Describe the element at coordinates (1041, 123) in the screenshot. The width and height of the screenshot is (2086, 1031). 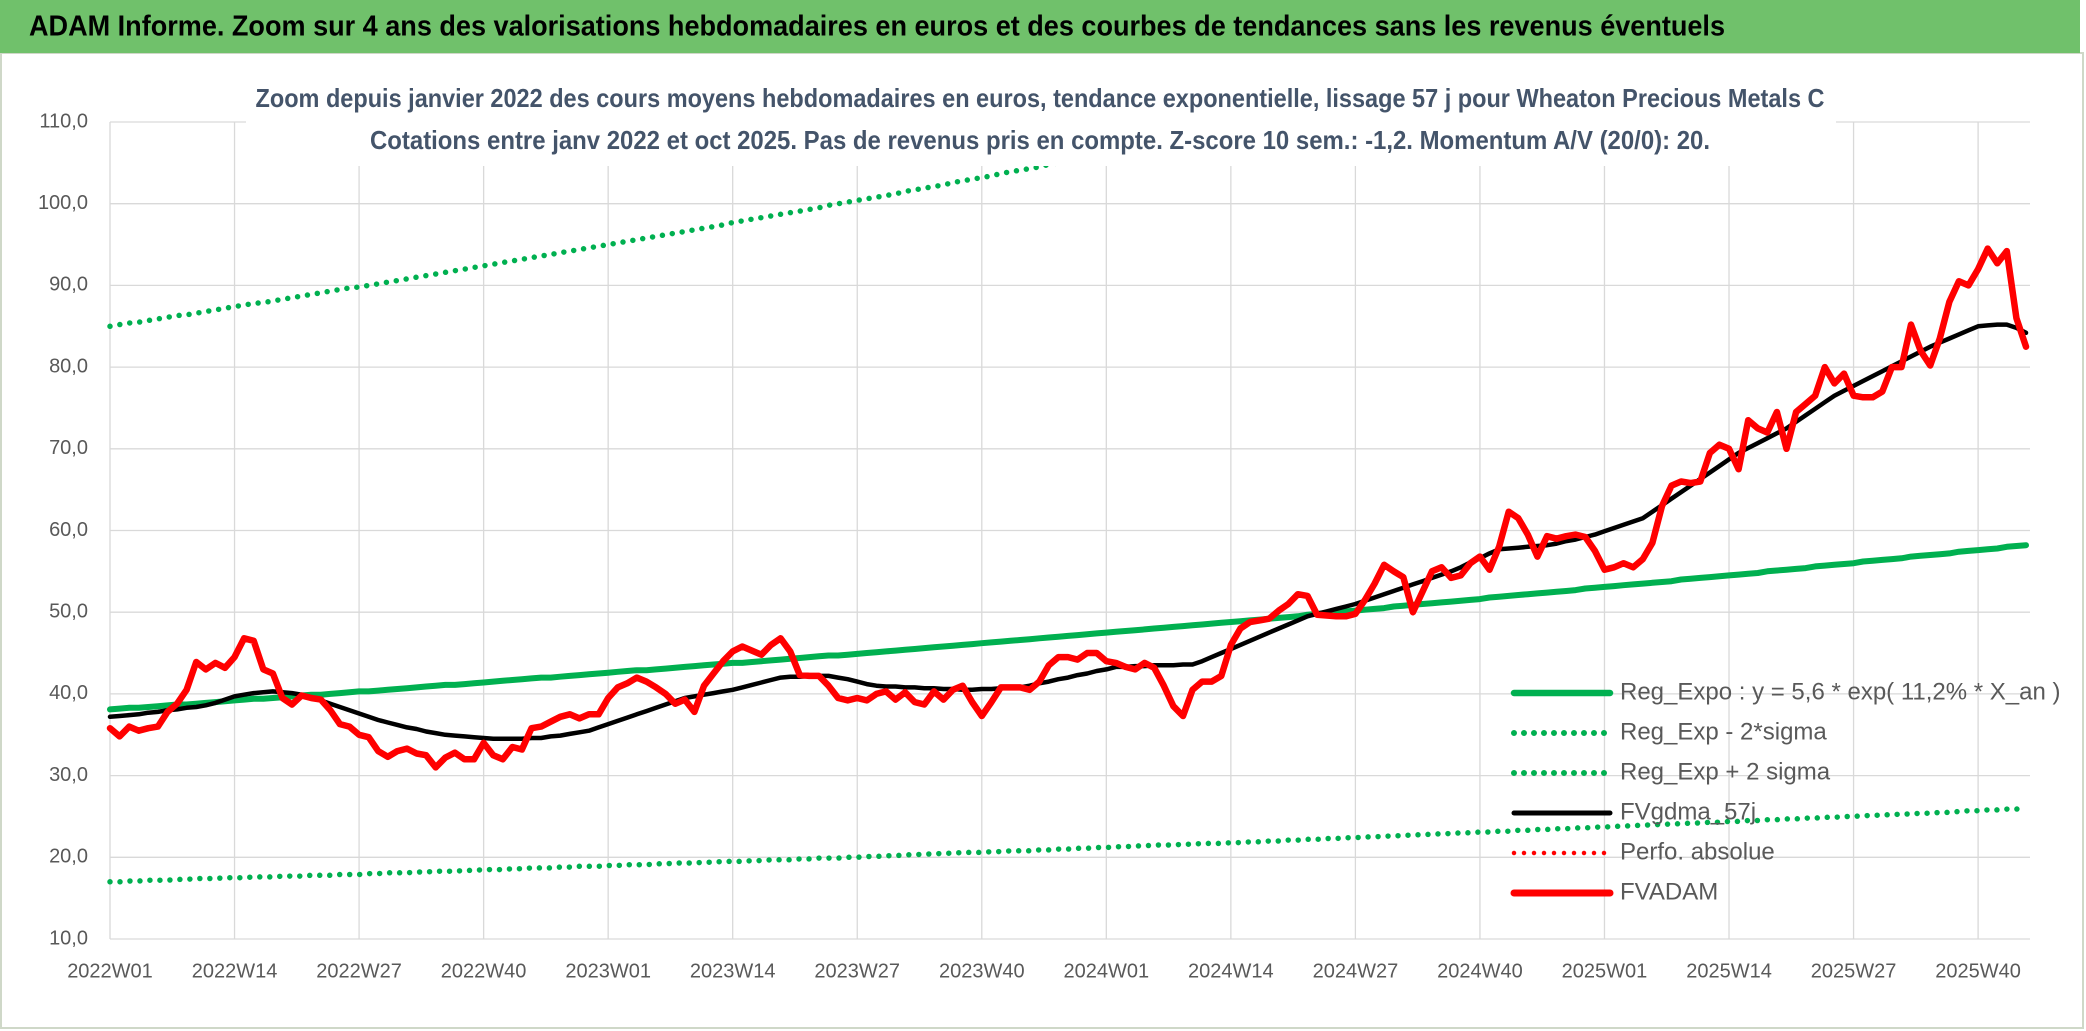
I see `title-box` at that location.